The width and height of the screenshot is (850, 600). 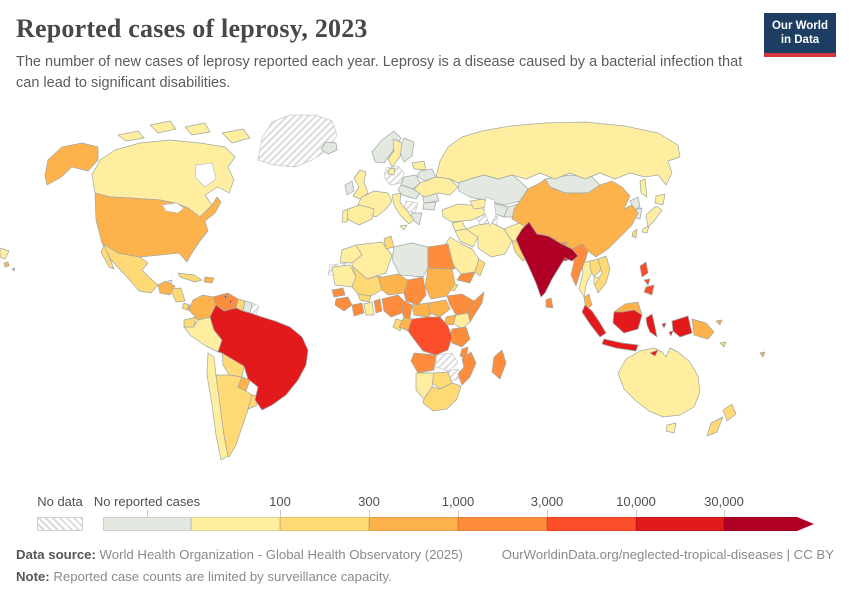 I want to click on country-taiwan, so click(x=634, y=233).